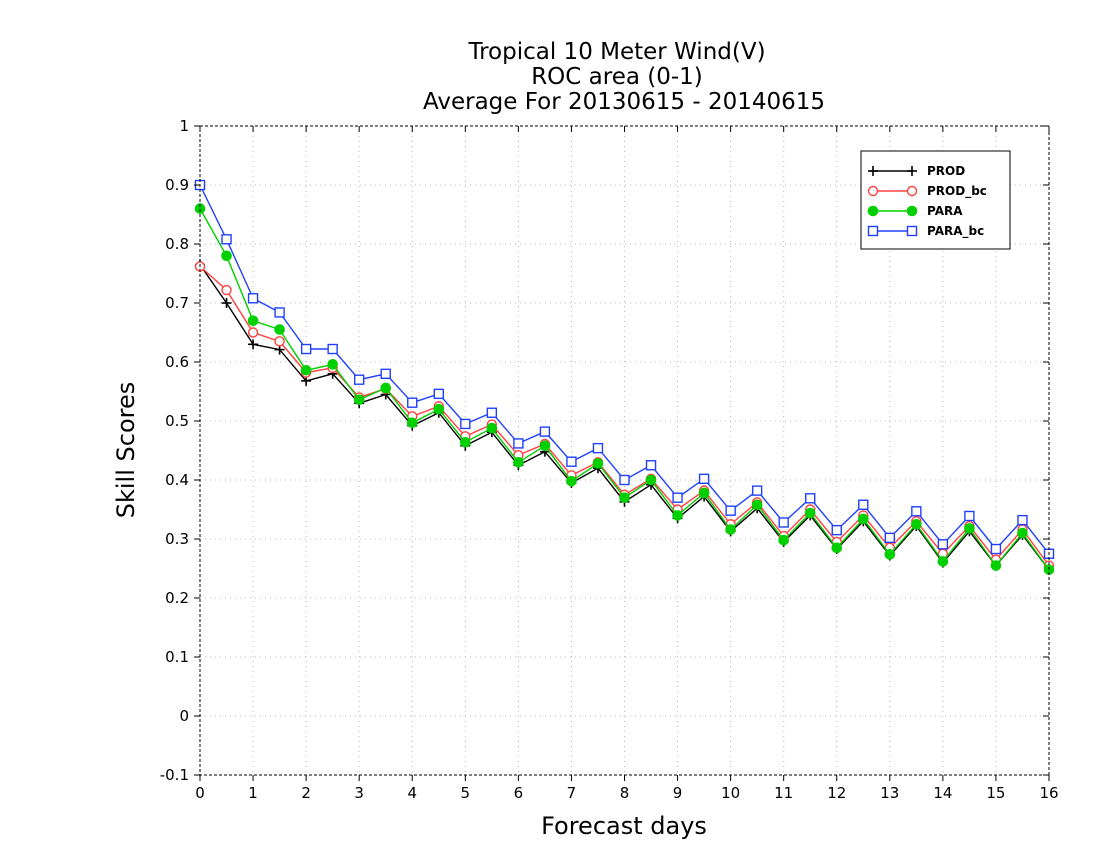 The height and width of the screenshot is (850, 1100). I want to click on legend: PROD PROD_bc PARA PARA_bc, so click(935, 200).